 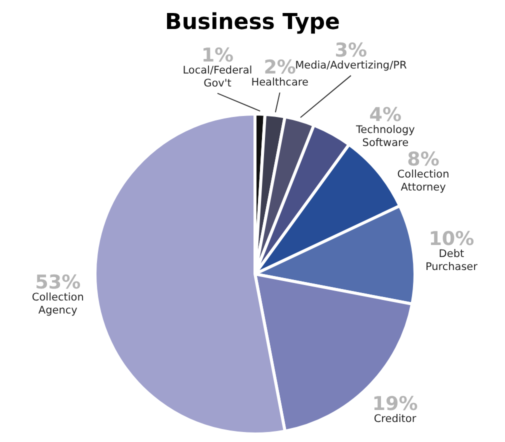 I want to click on data-label: 4%, so click(x=385, y=115).